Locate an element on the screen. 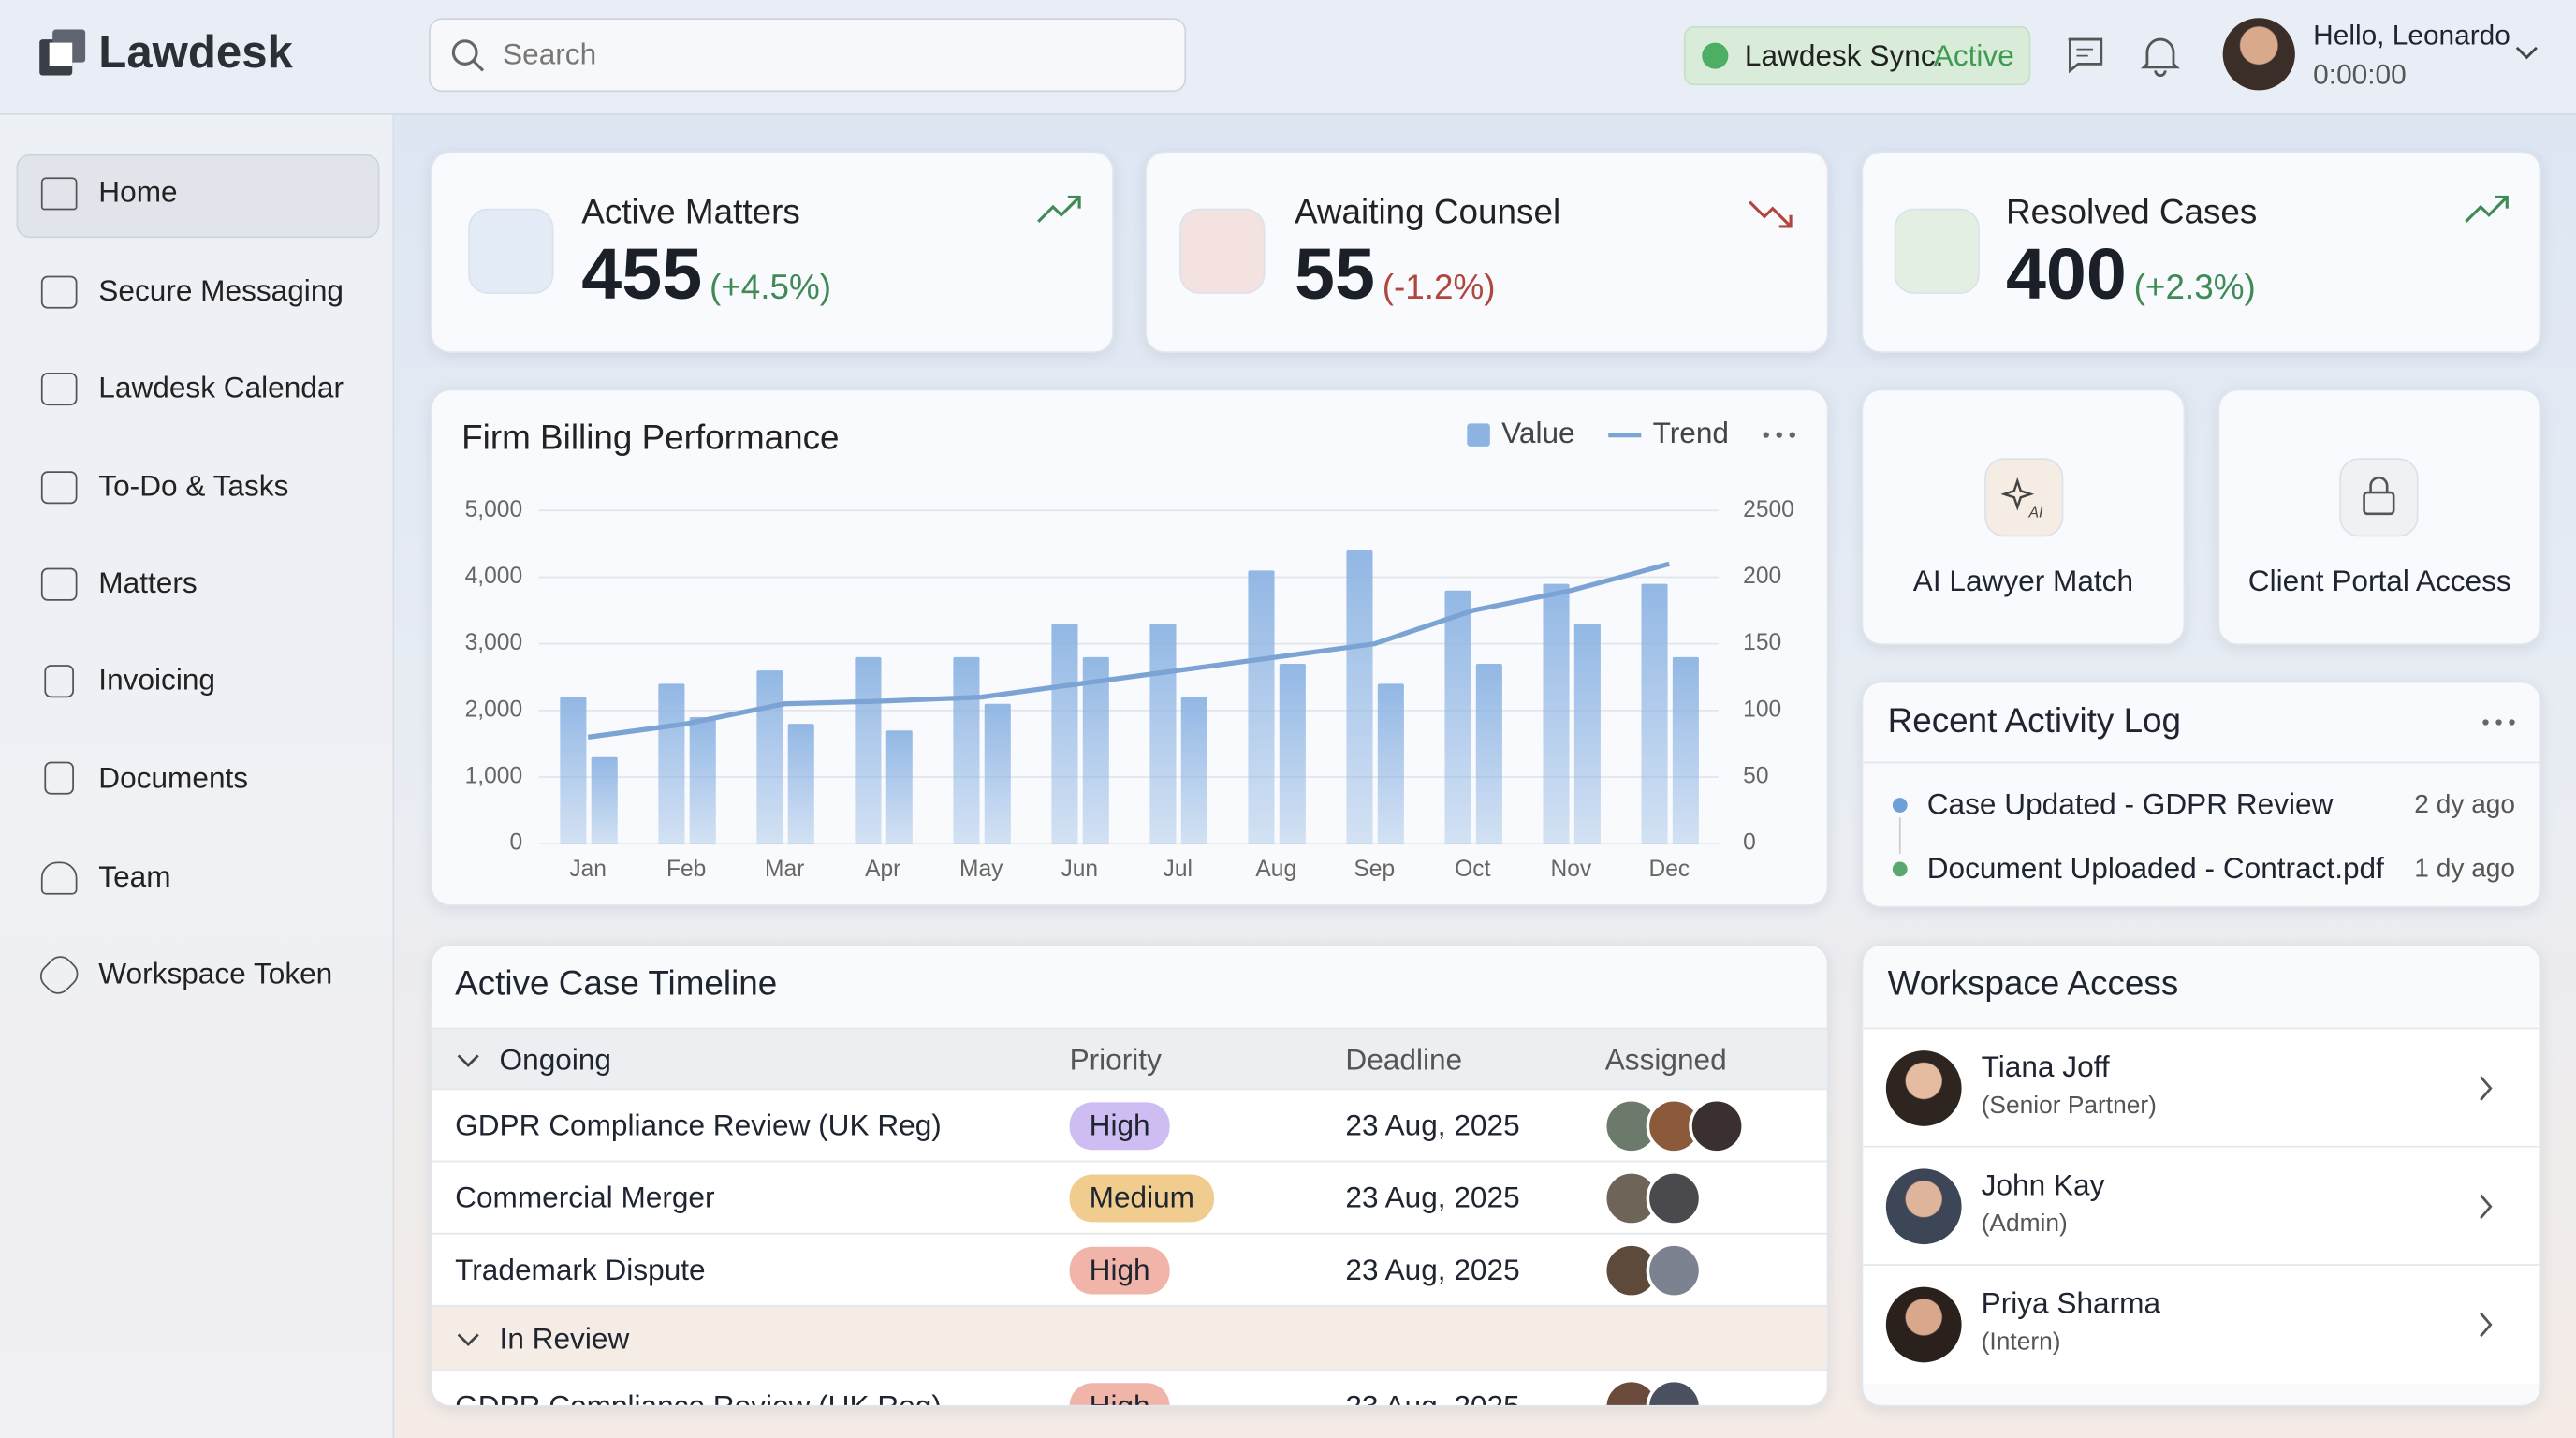 The image size is (2576, 1438). notifications-icon is located at coordinates (2160, 56).